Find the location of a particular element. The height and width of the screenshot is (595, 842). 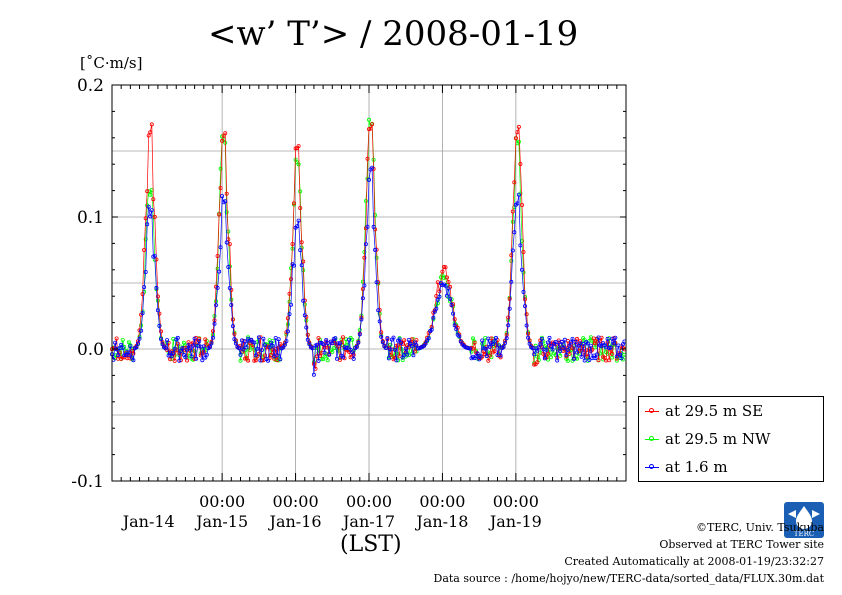

credit-copyright: ©TERC, Univ. Tsukuba is located at coordinates (759, 527).